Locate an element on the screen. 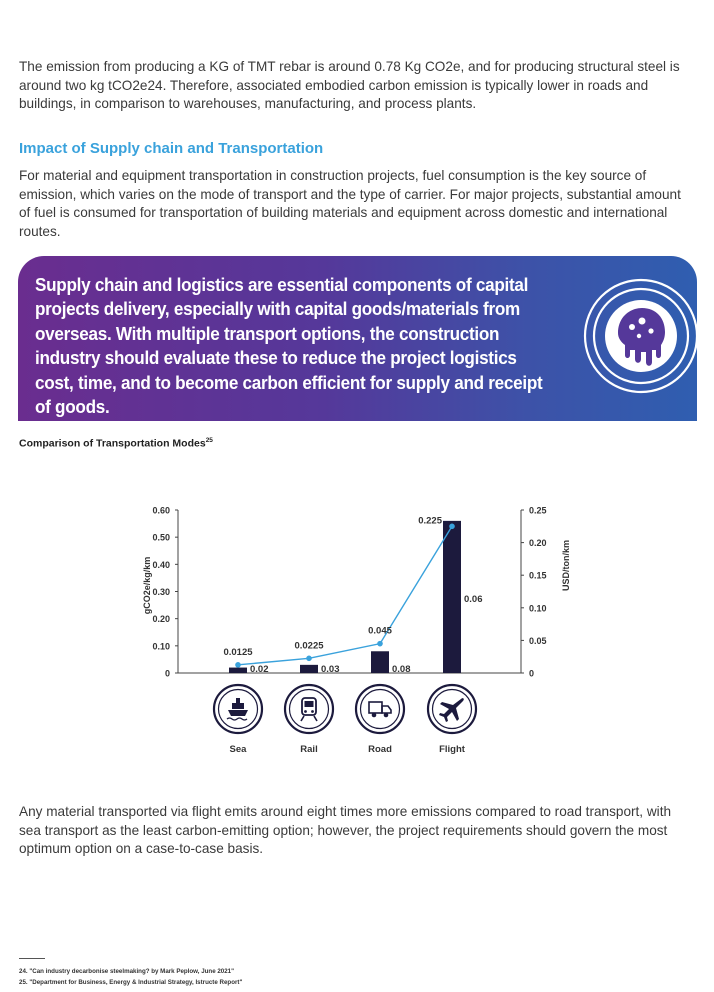 The image size is (714, 992). footnote-divider is located at coordinates (32, 958).